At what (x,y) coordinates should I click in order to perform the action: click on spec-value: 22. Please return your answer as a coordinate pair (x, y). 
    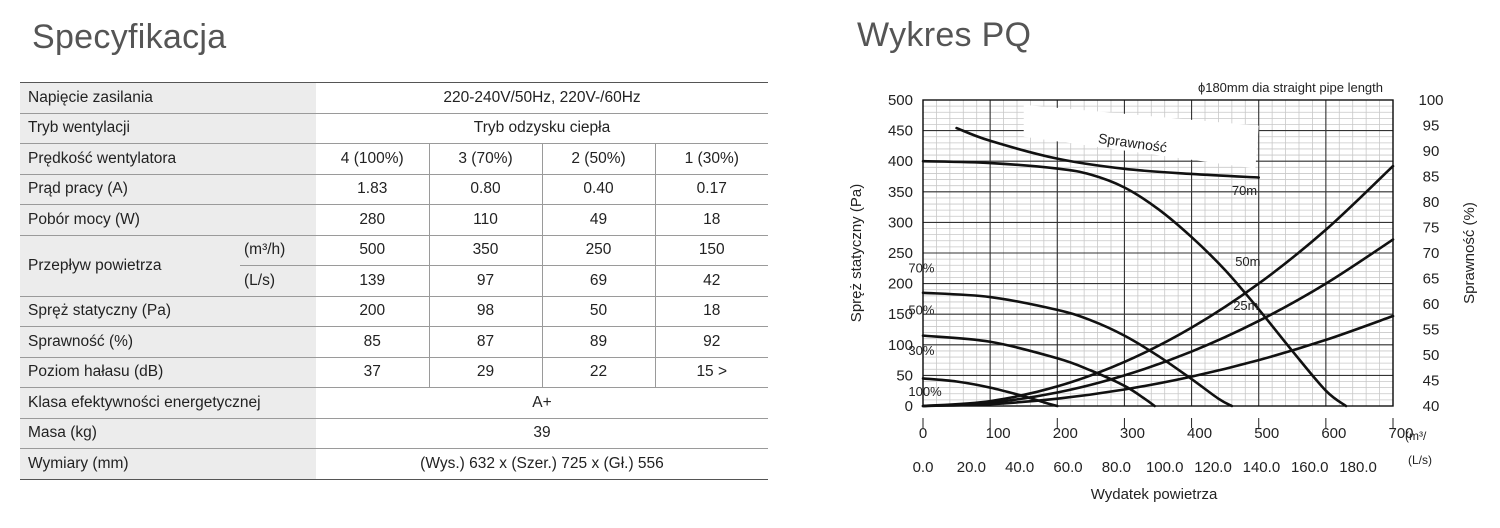
    Looking at the image, I should click on (598, 372).